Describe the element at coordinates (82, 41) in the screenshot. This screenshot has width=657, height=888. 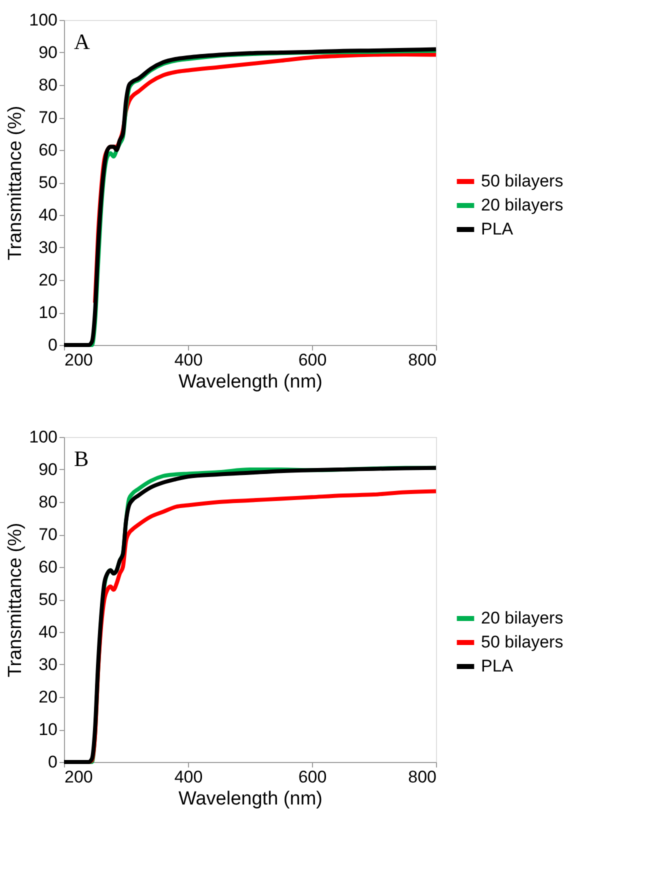
I see `annotation: A` at that location.